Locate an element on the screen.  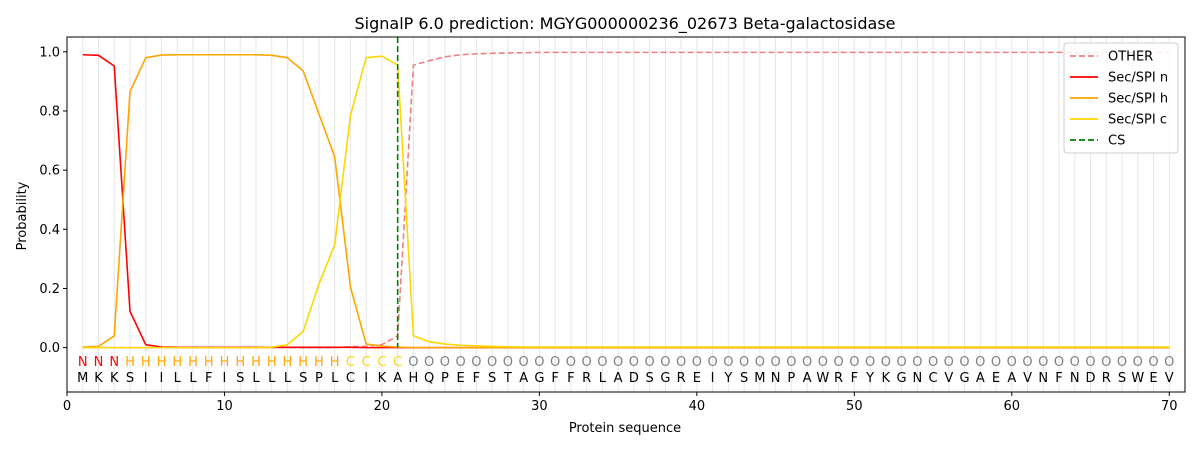
x-tick-label: 40 is located at coordinates (697, 406).